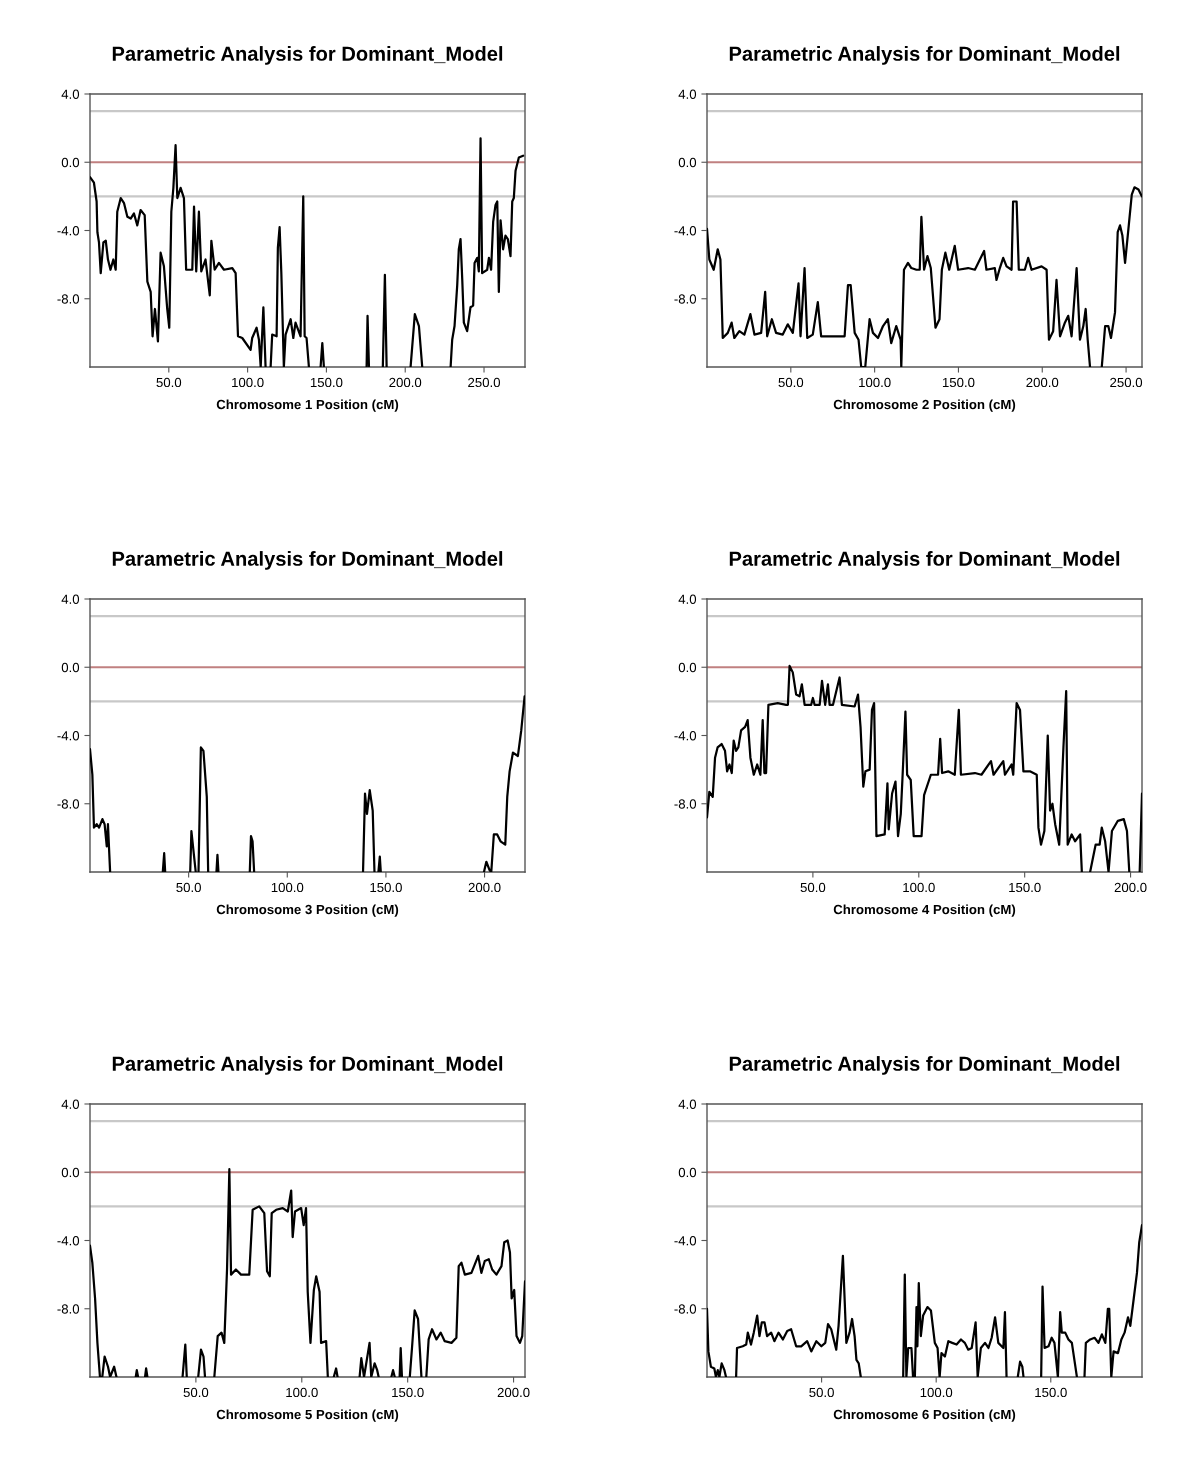 This screenshot has height=1457, width=1195. I want to click on x-axis-title: Chromosome 2 Position (cM), so click(924, 405).